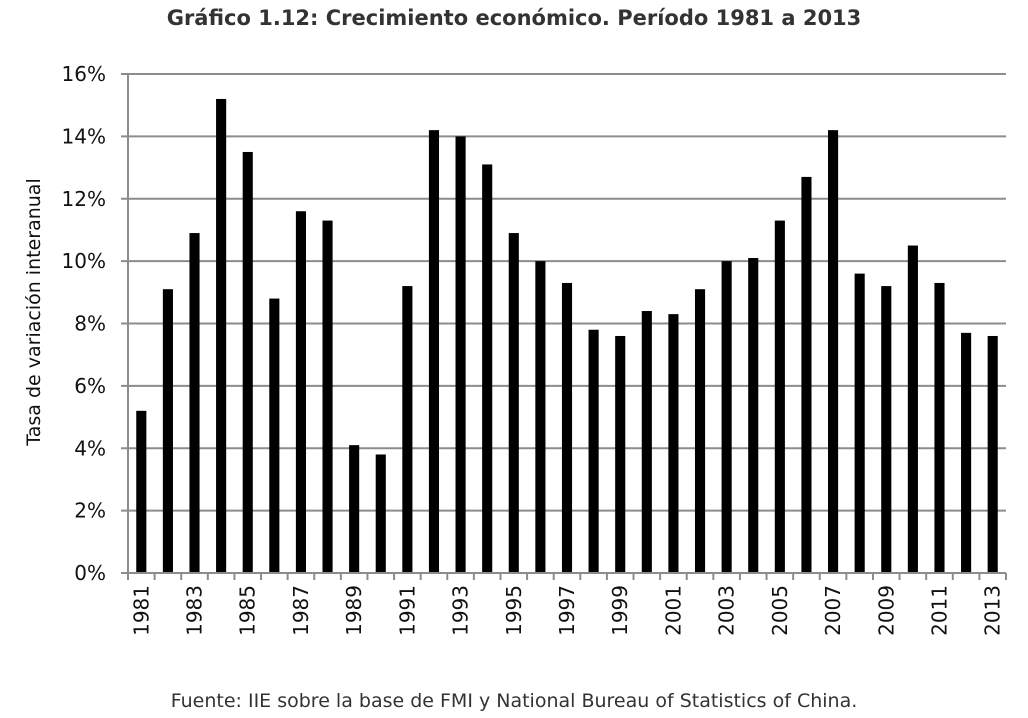 Image resolution: width=1028 pixels, height=718 pixels. What do you see at coordinates (90, 448) in the screenshot?
I see `y-tick-label: 4%` at bounding box center [90, 448].